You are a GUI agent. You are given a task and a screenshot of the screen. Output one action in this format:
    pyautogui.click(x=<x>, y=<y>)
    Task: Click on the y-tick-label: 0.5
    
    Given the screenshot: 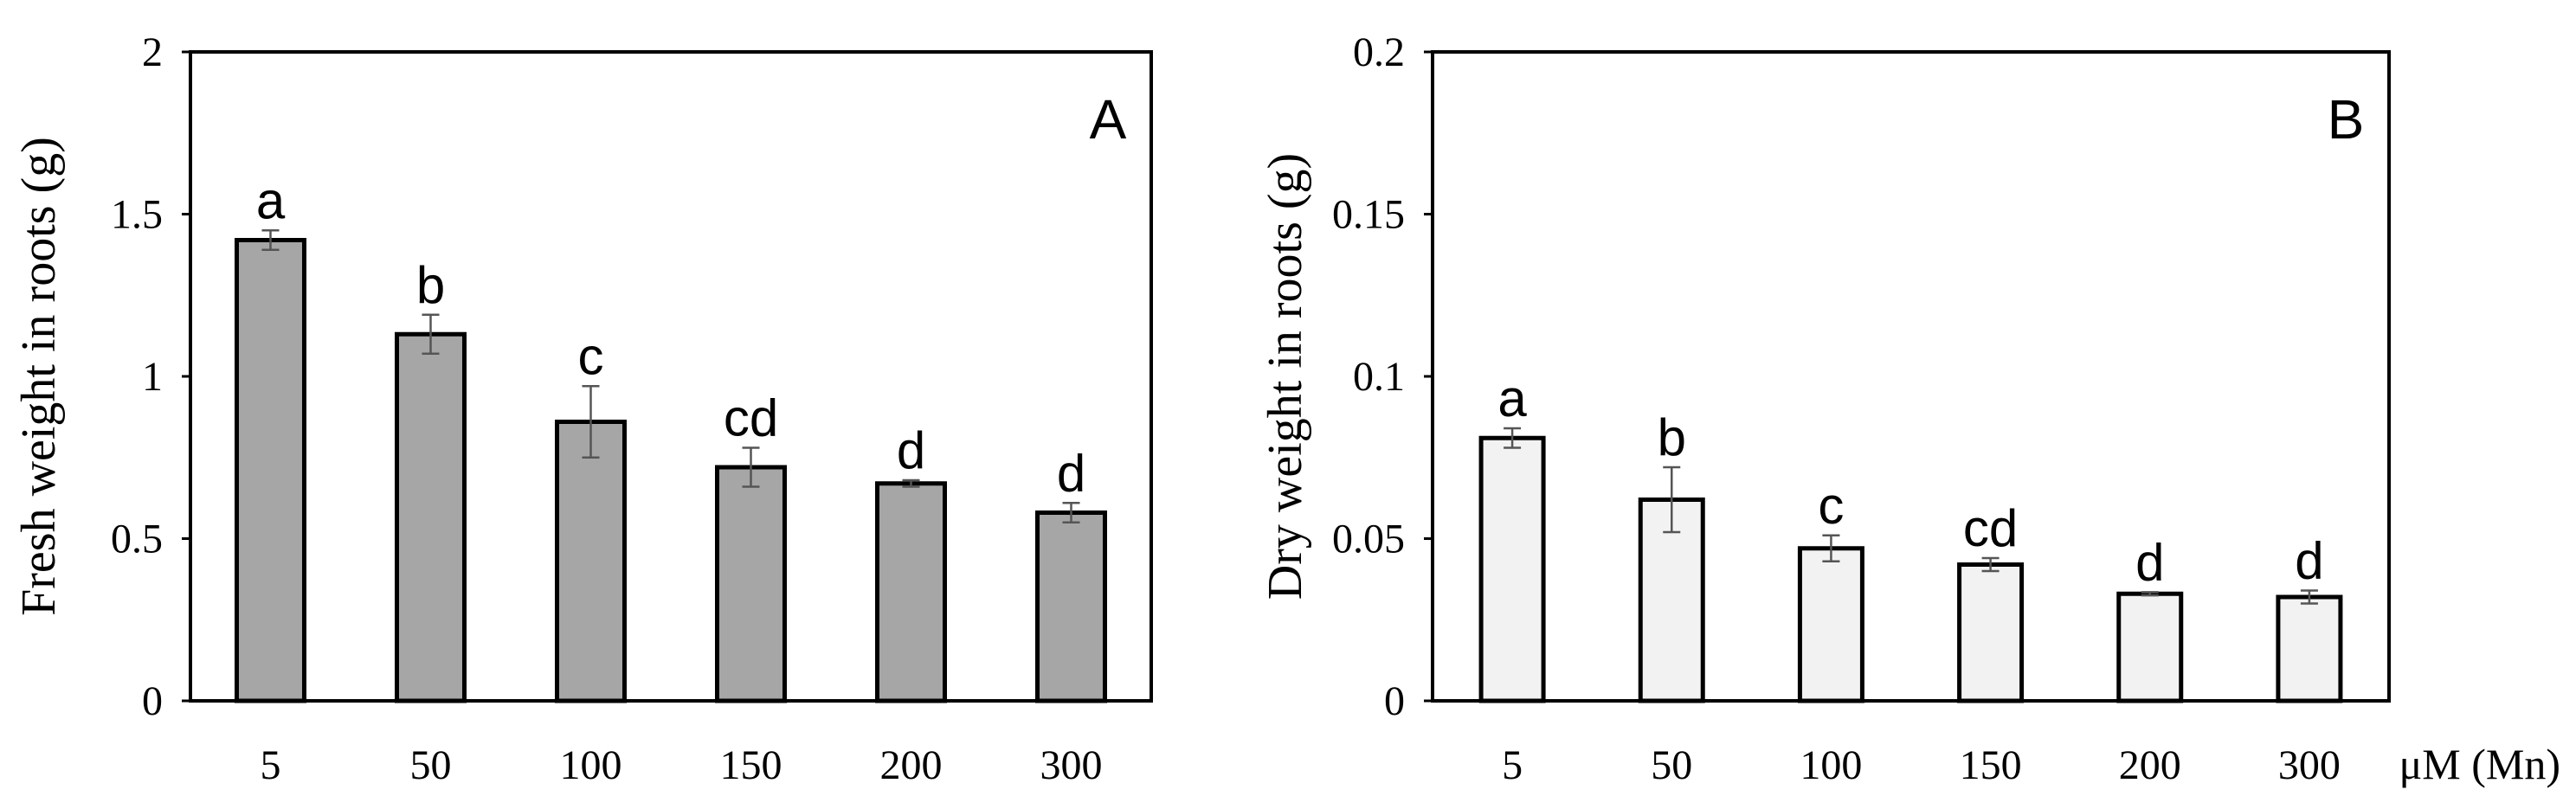 What is the action you would take?
    pyautogui.click(x=137, y=539)
    